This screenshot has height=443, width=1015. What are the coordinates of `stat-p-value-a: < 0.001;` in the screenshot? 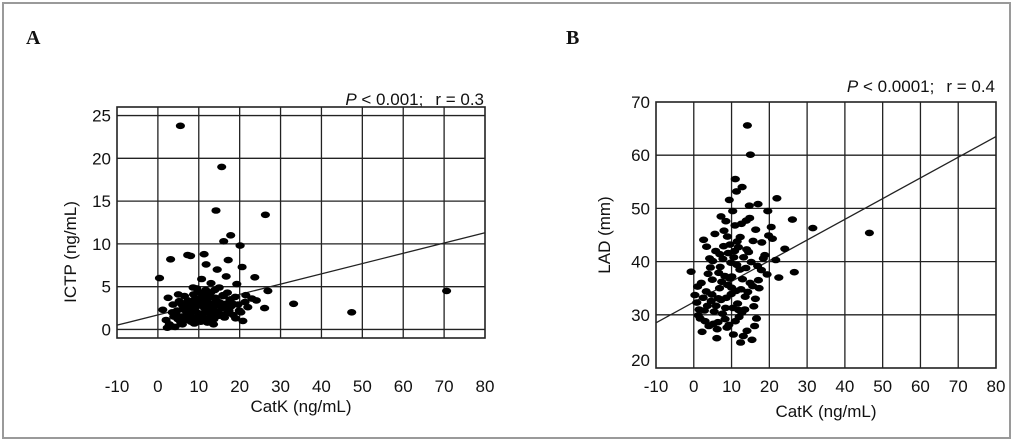 It's located at (390, 99).